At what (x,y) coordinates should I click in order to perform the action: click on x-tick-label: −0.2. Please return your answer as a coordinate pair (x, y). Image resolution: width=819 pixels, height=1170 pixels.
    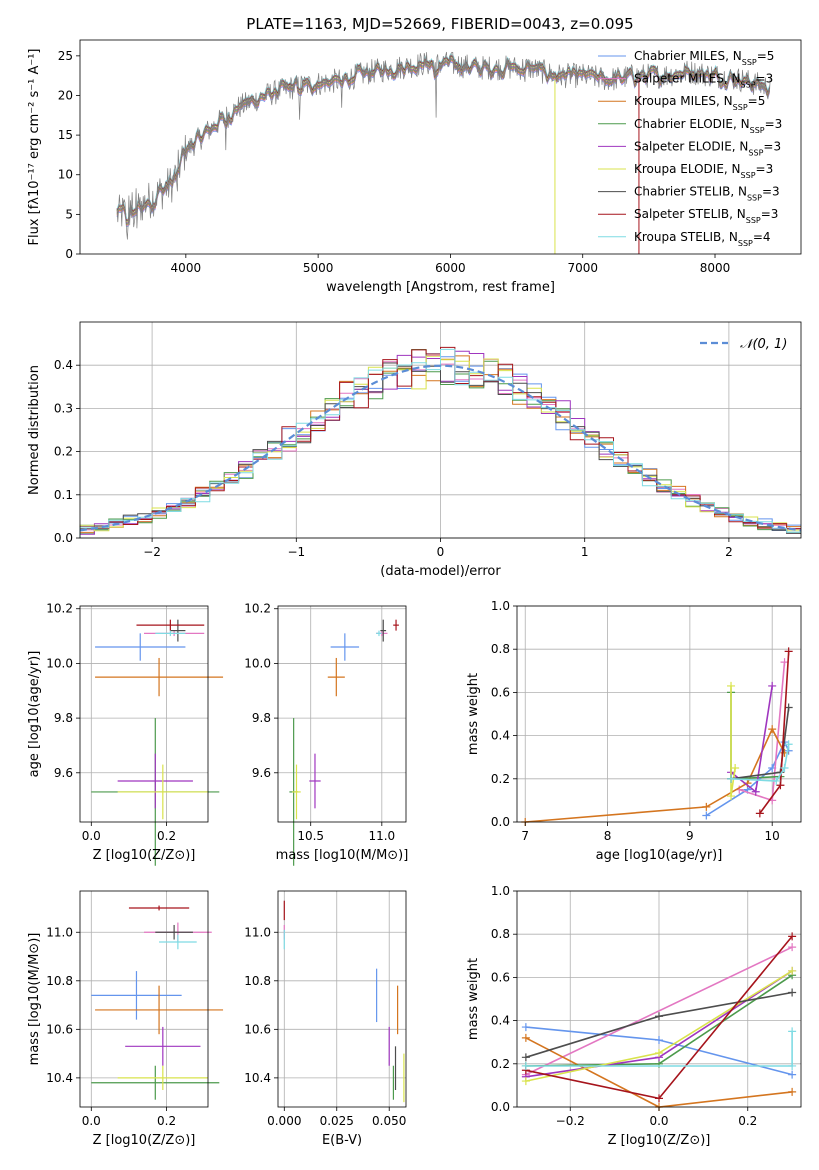
    Looking at the image, I should click on (570, 1121).